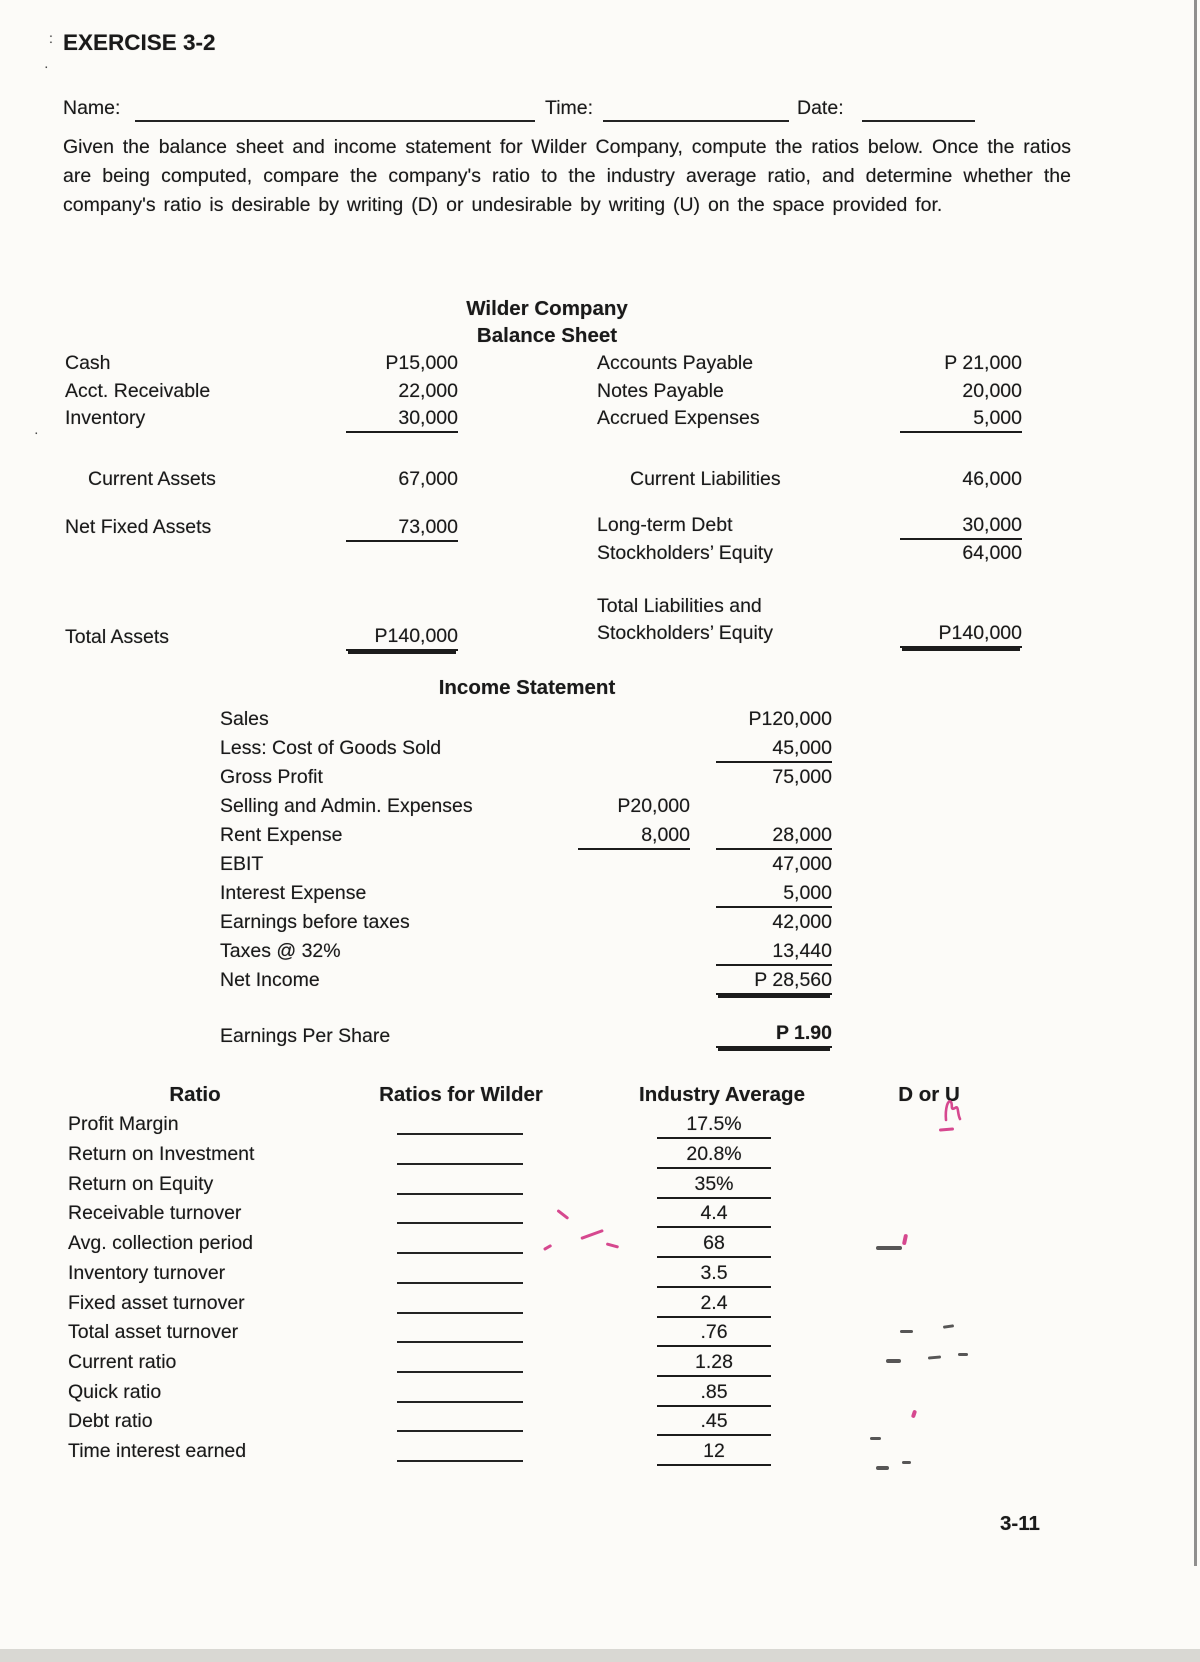 Image resolution: width=1200 pixels, height=1662 pixels. I want to click on industry-average-value: 68, so click(714, 1245).